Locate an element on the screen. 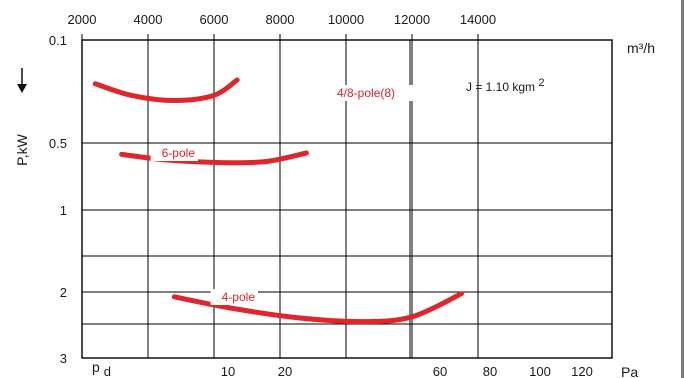 Image resolution: width=684 pixels, height=378 pixels. pressure-tick-label: 10 is located at coordinates (228, 371).